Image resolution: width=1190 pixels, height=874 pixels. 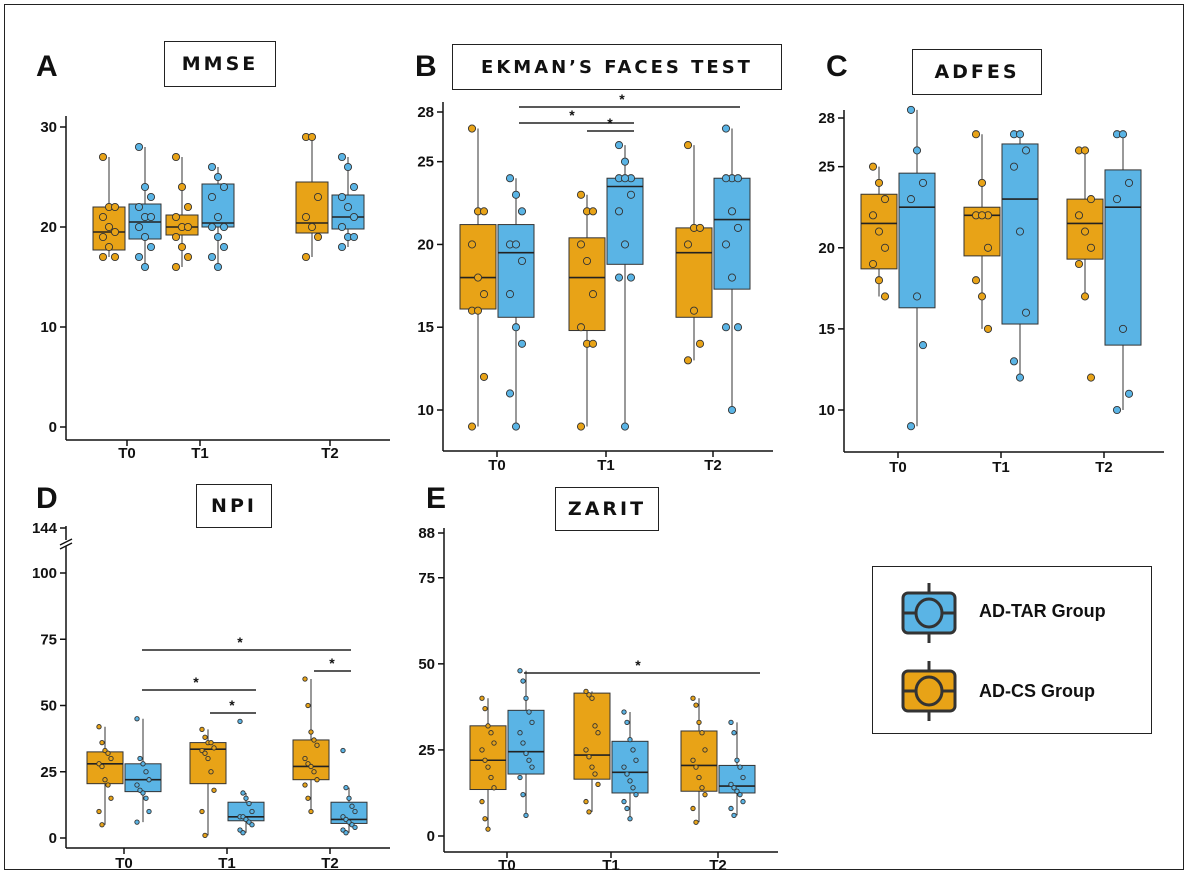 I want to click on box-ad-tar-t1, so click(x=1020, y=256).